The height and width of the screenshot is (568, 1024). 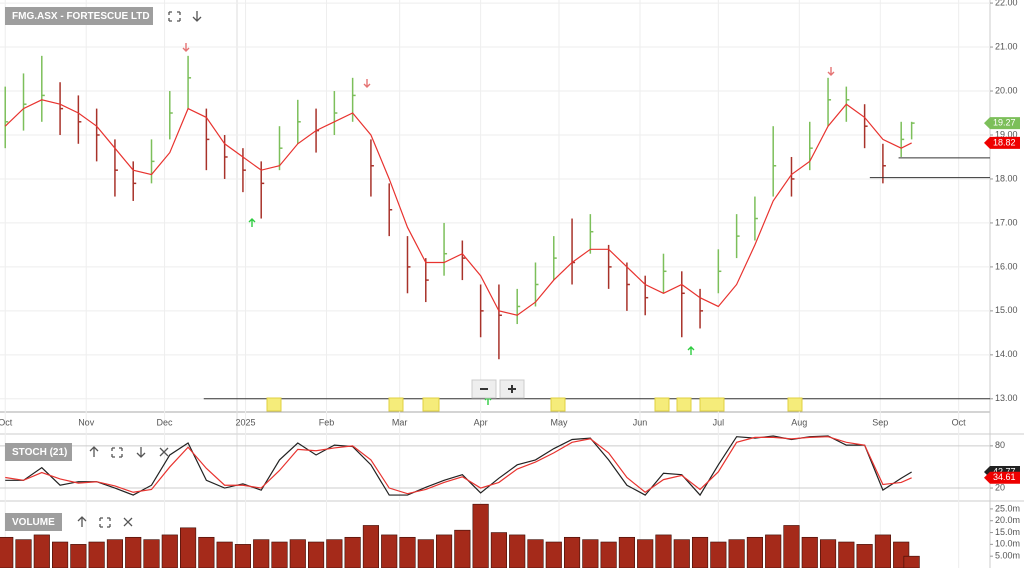 I want to click on y-tick-label: 22.00, so click(x=1006, y=3).